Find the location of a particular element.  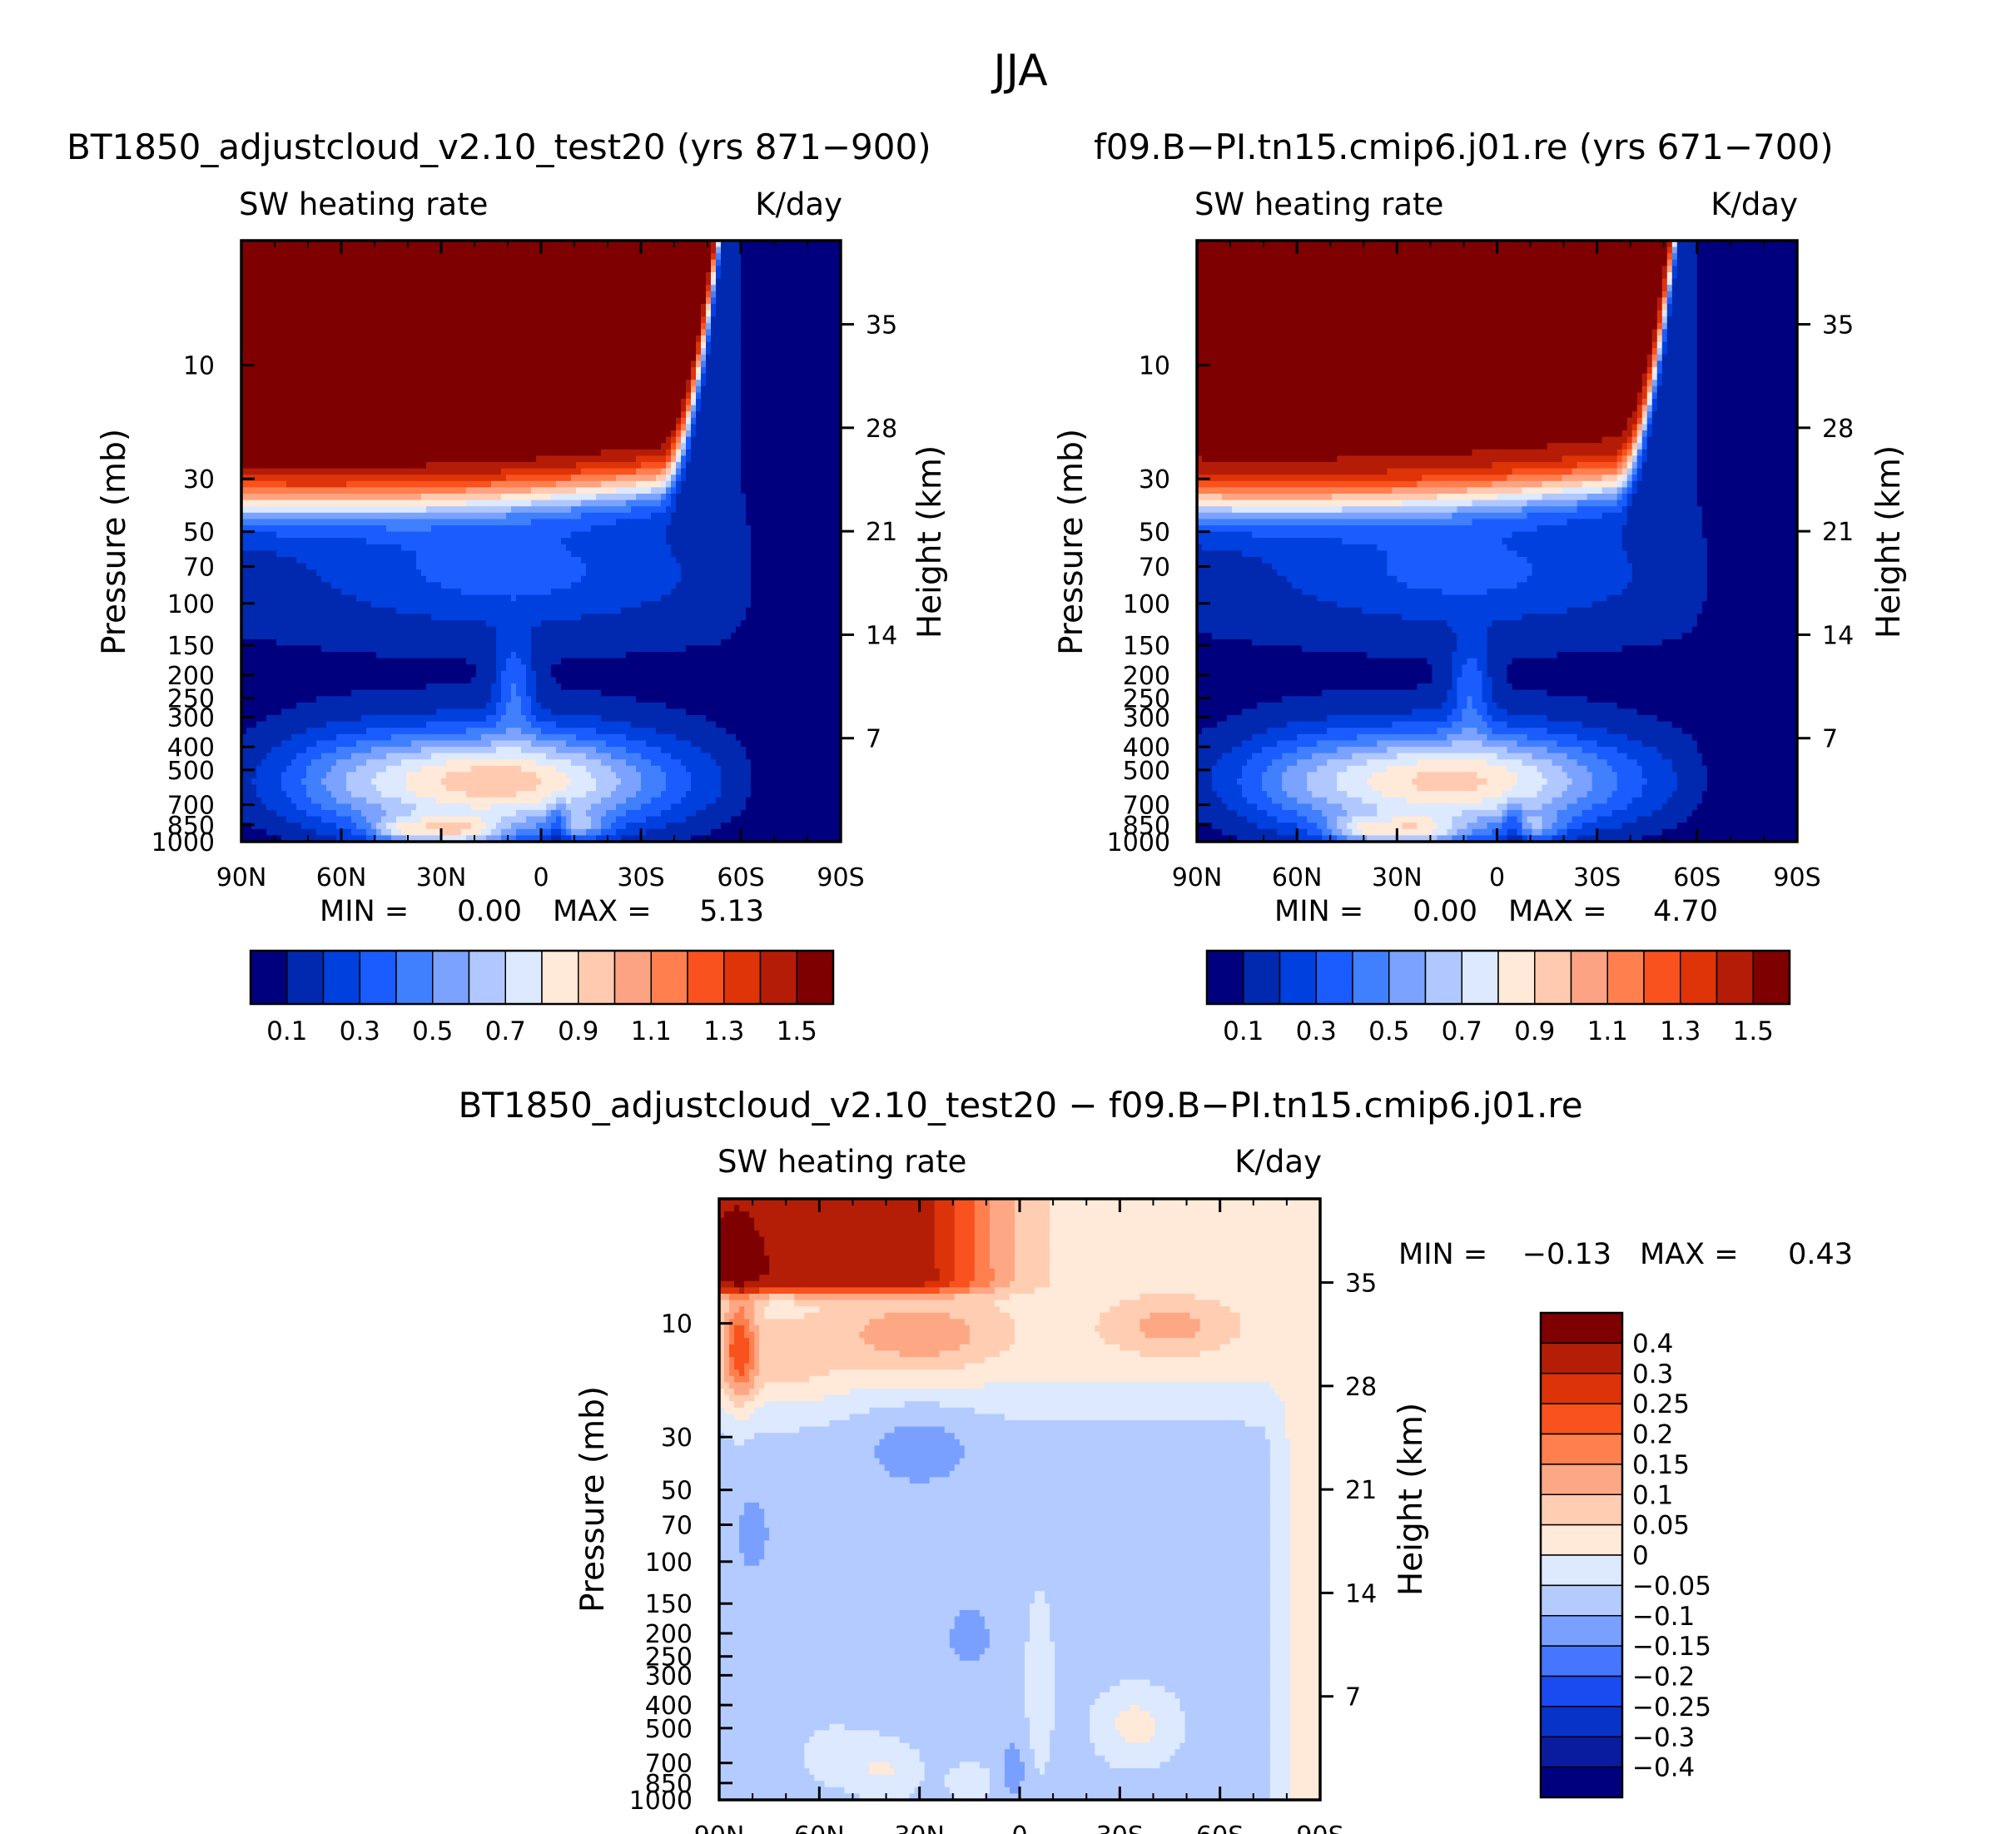

max-value: 4.70 is located at coordinates (1685, 911).